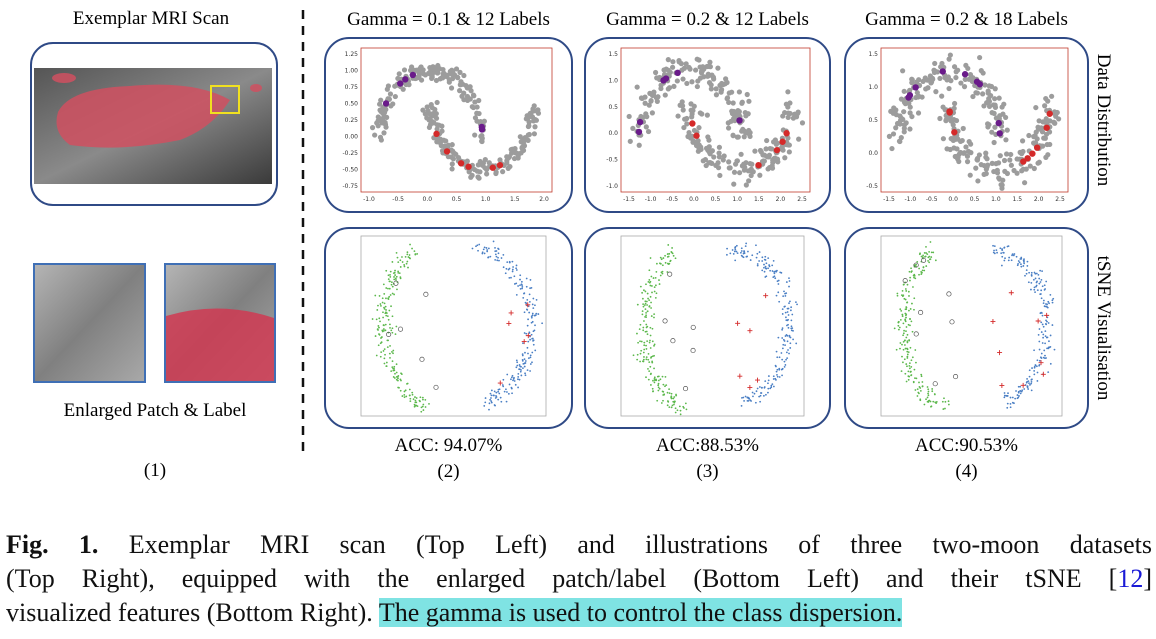 The width and height of the screenshot is (1156, 639). Describe the element at coordinates (398, 199) in the screenshot. I see `x-tick-label: -0.5` at that location.